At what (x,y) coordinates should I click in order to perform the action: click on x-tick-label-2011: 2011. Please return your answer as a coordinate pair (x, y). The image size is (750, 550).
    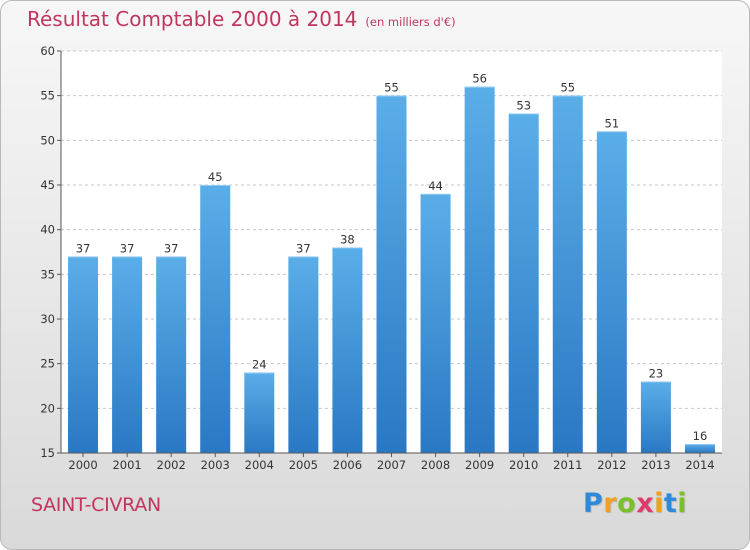
    Looking at the image, I should click on (567, 465).